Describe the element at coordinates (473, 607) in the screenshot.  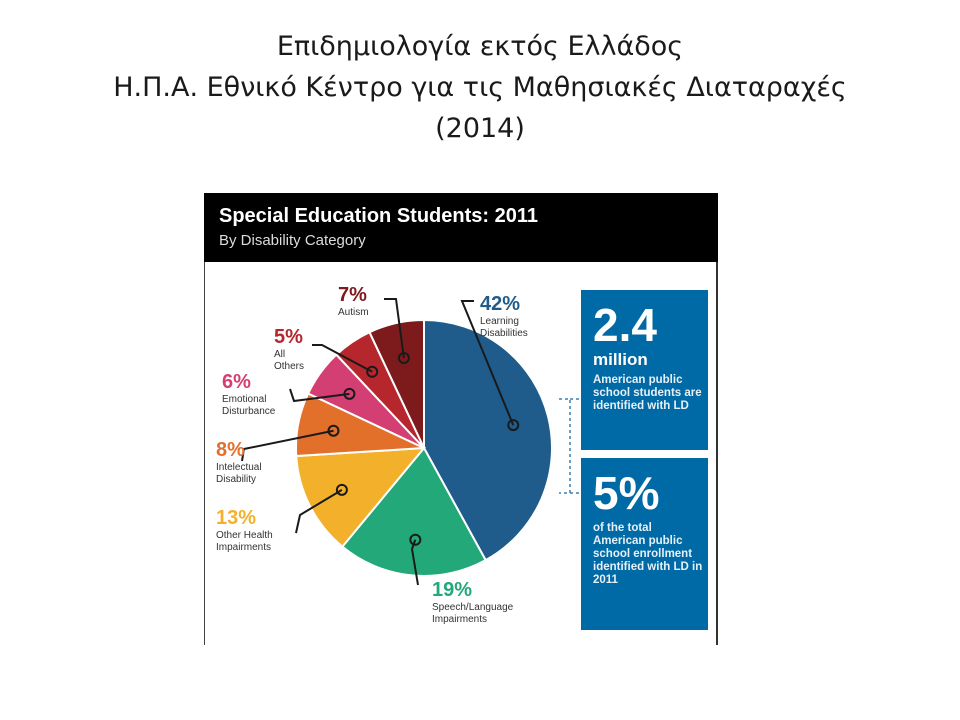
I see `slice-category-label: Speech/Language` at that location.